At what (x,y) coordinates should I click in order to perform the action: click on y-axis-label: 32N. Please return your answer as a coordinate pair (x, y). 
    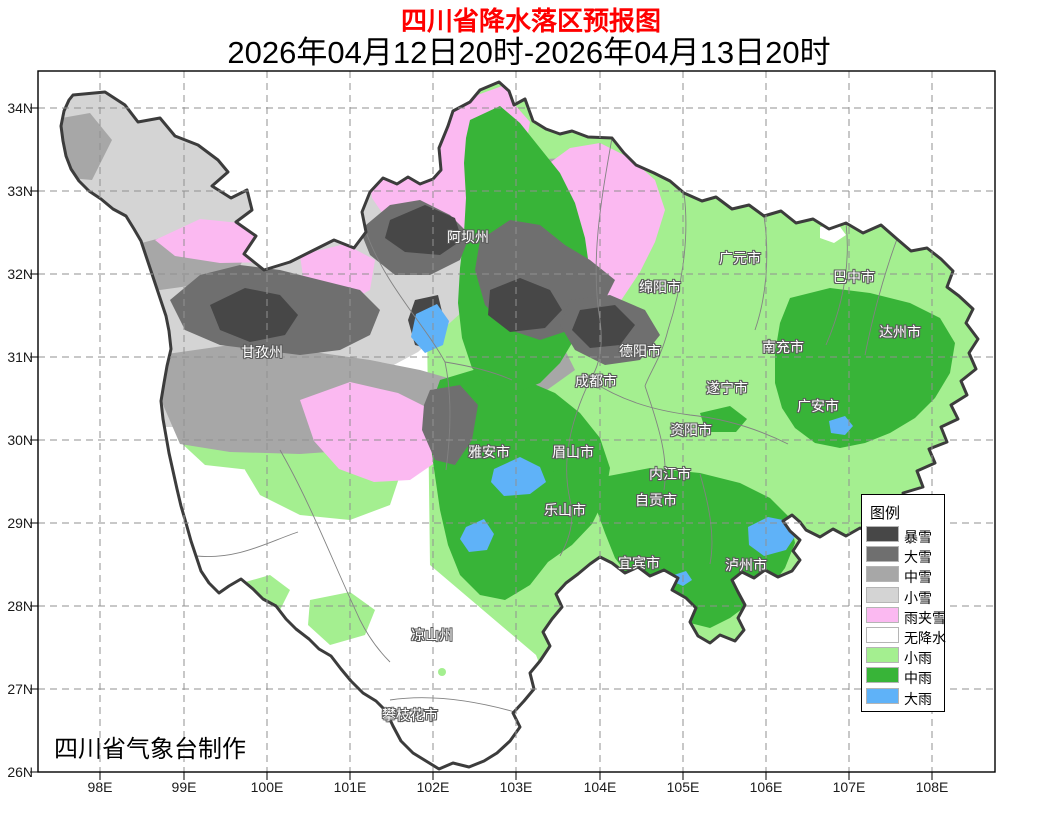
    Looking at the image, I should click on (20, 274).